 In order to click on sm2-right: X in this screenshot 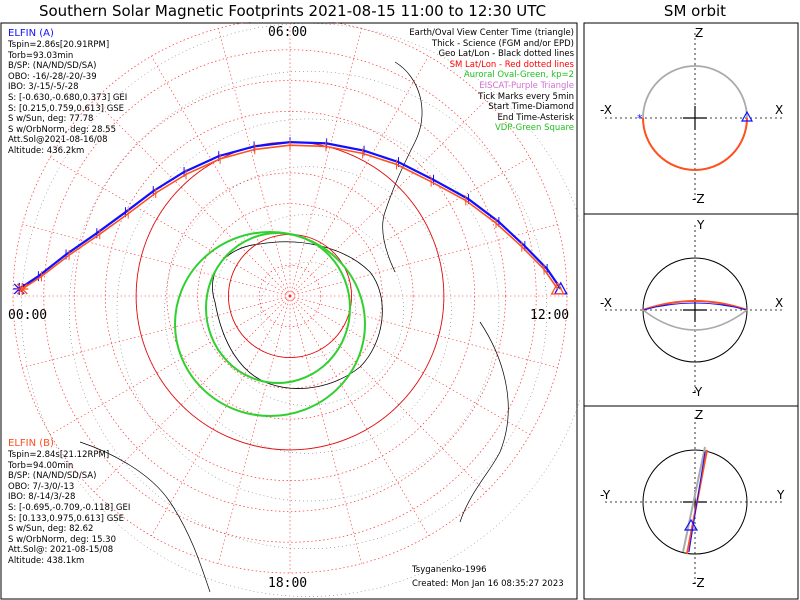, I will do `click(779, 303)`.